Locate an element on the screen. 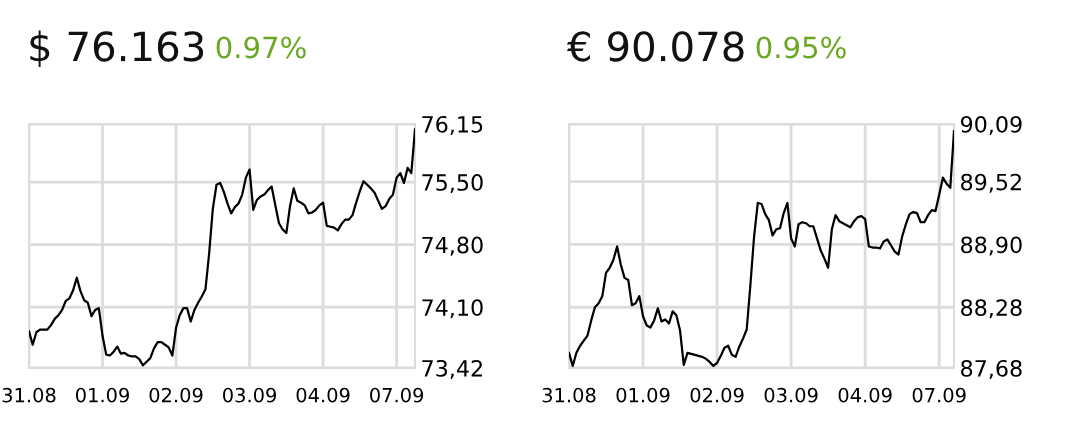  y-tick-label: 76,15 is located at coordinates (452, 125).